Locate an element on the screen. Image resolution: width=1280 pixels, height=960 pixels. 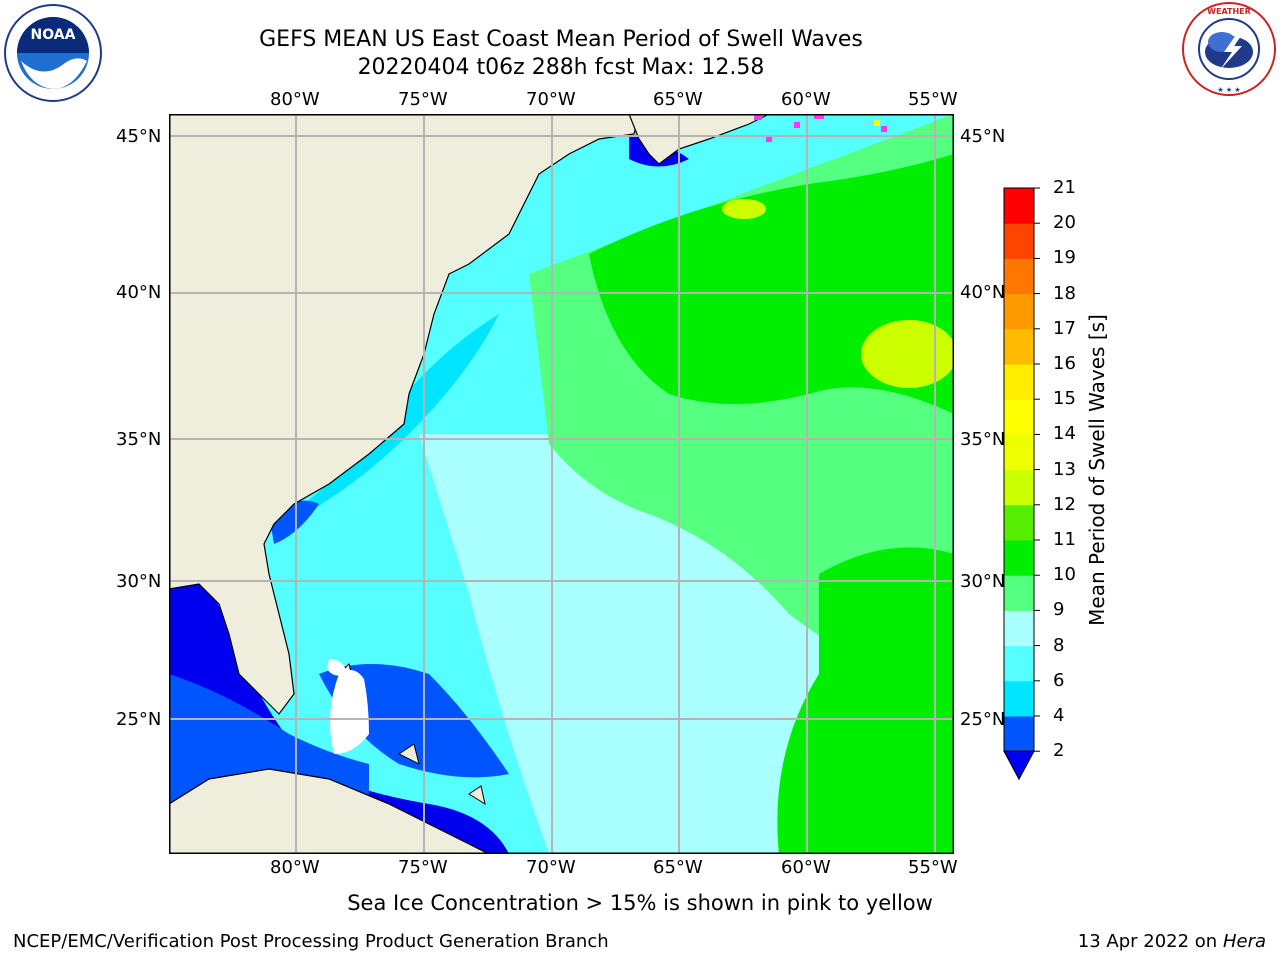
colorbar is located at coordinates (1021, 484).